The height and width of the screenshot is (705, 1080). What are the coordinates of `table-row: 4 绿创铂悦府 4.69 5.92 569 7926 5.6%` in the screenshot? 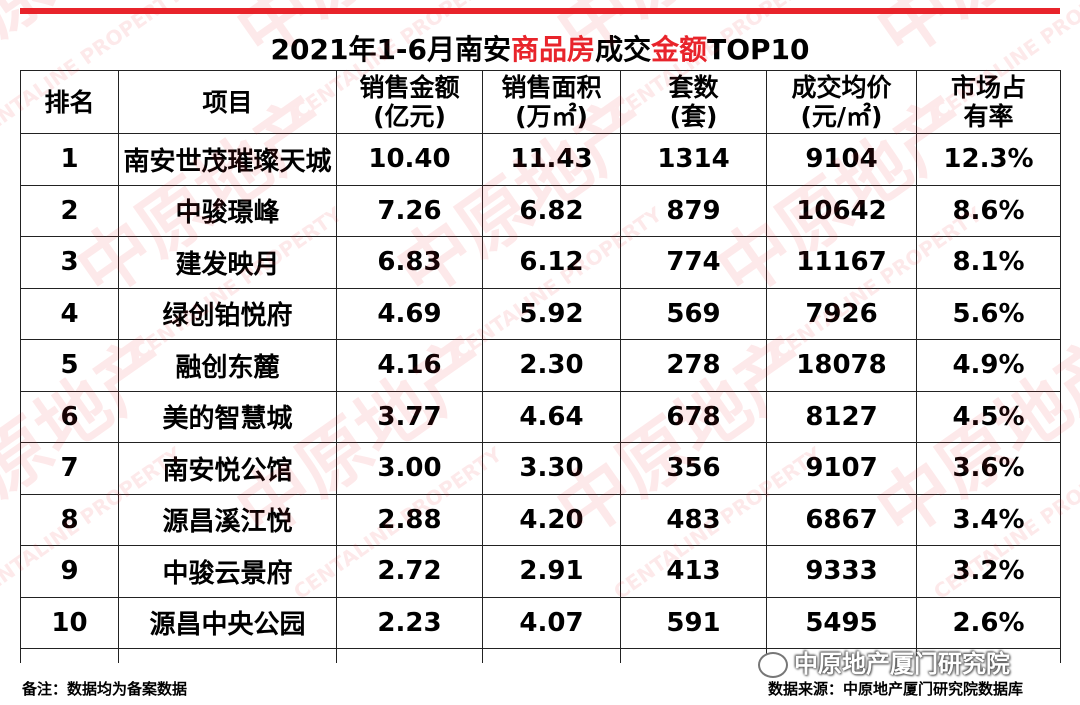 It's located at (540, 313).